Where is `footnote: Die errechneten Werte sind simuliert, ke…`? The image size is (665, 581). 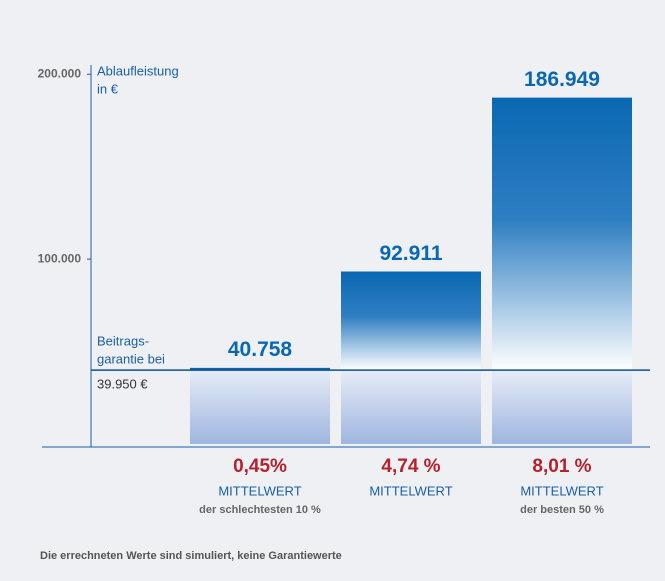 footnote: Die errechneten Werte sind simuliert, ke… is located at coordinates (191, 556).